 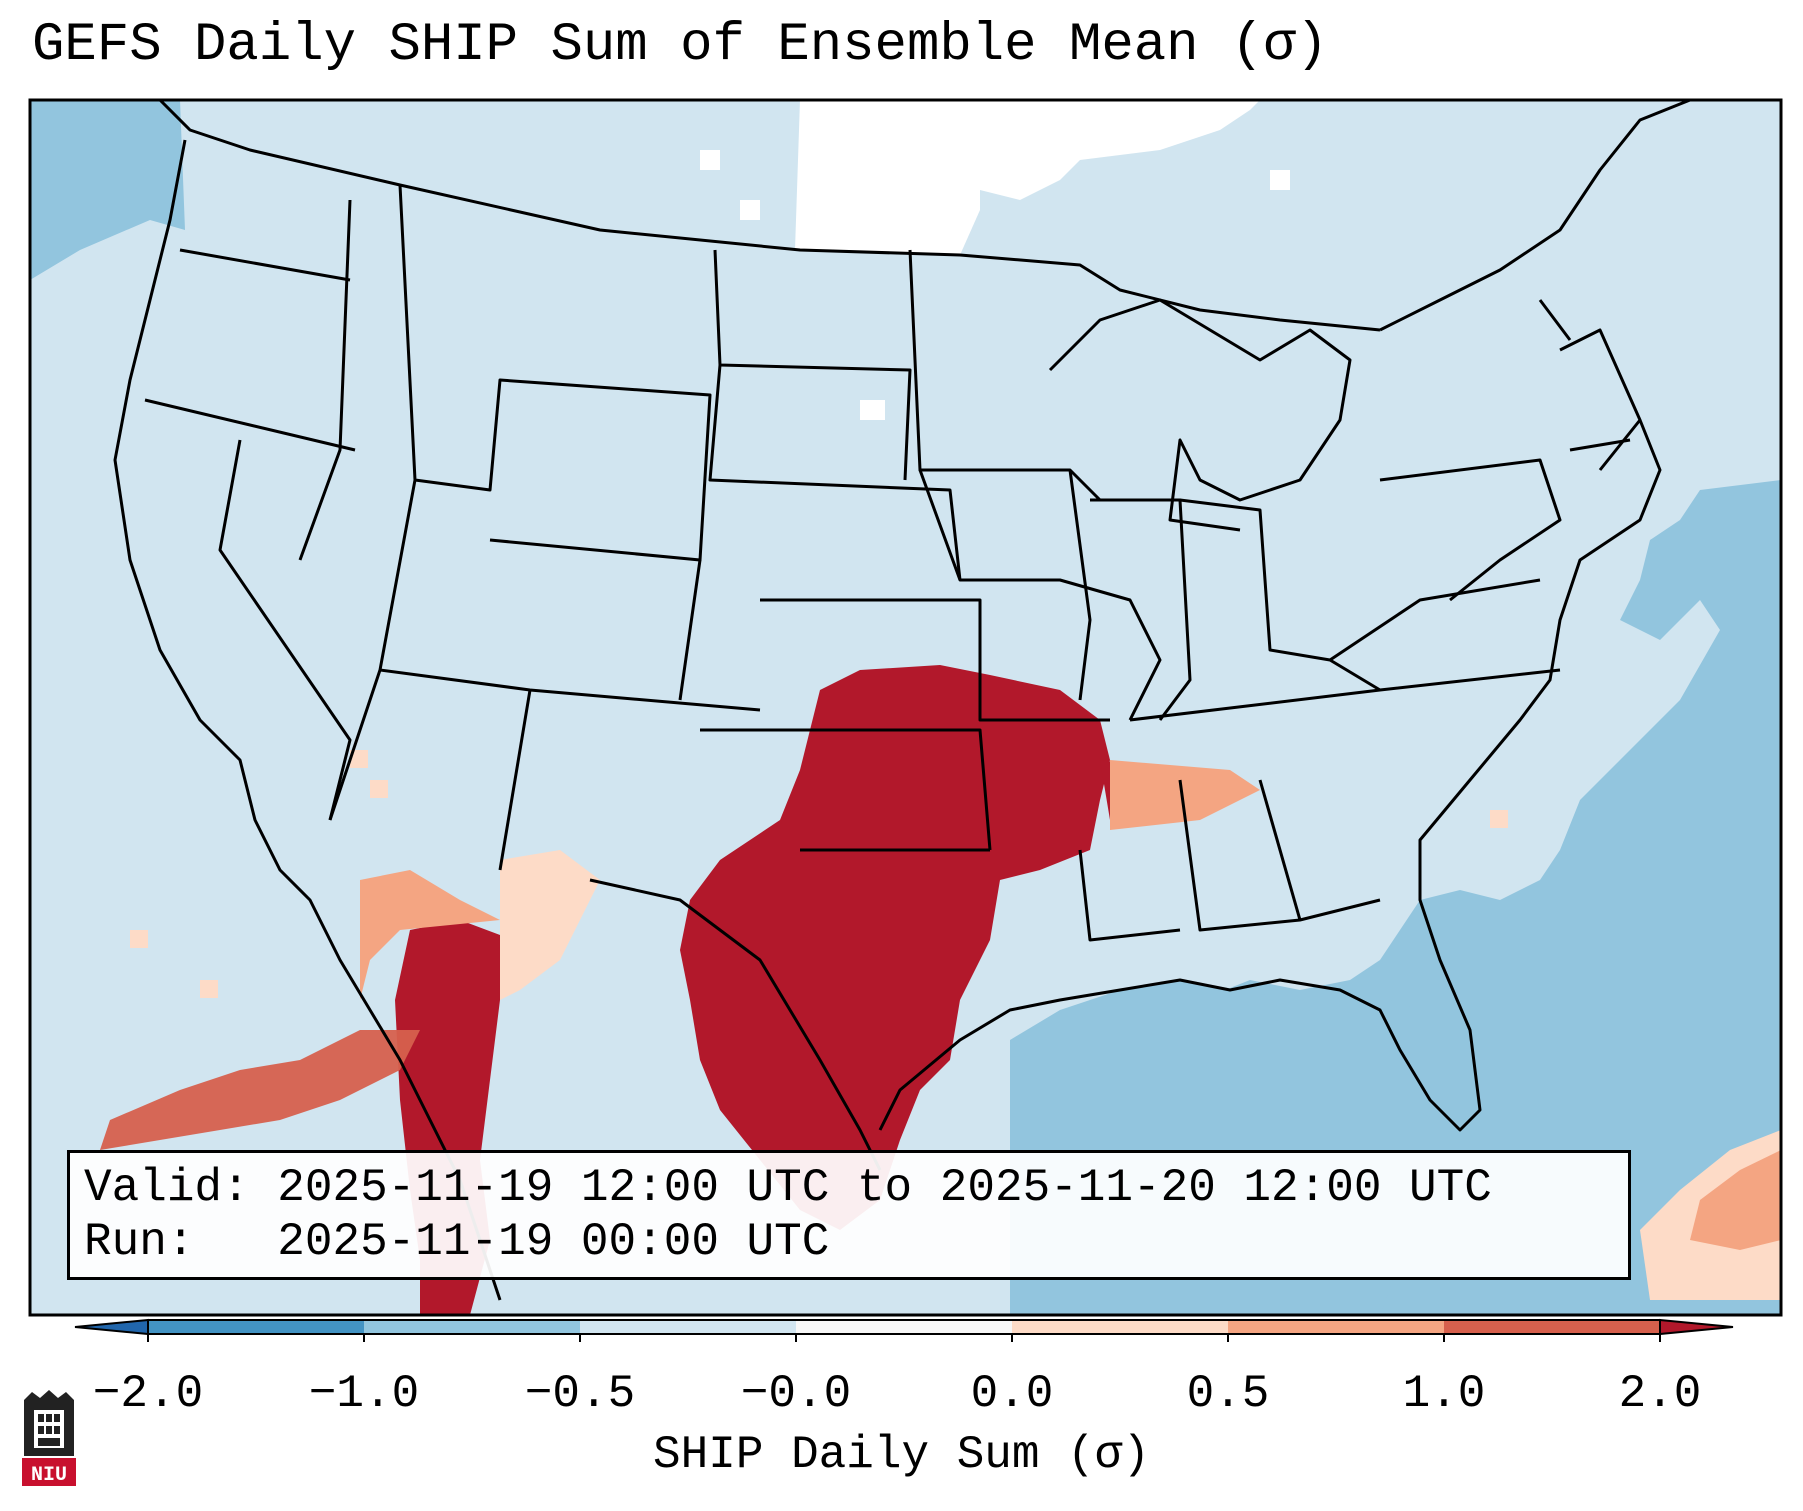 I want to click on tick-label: −1.0, so click(x=364, y=1394).